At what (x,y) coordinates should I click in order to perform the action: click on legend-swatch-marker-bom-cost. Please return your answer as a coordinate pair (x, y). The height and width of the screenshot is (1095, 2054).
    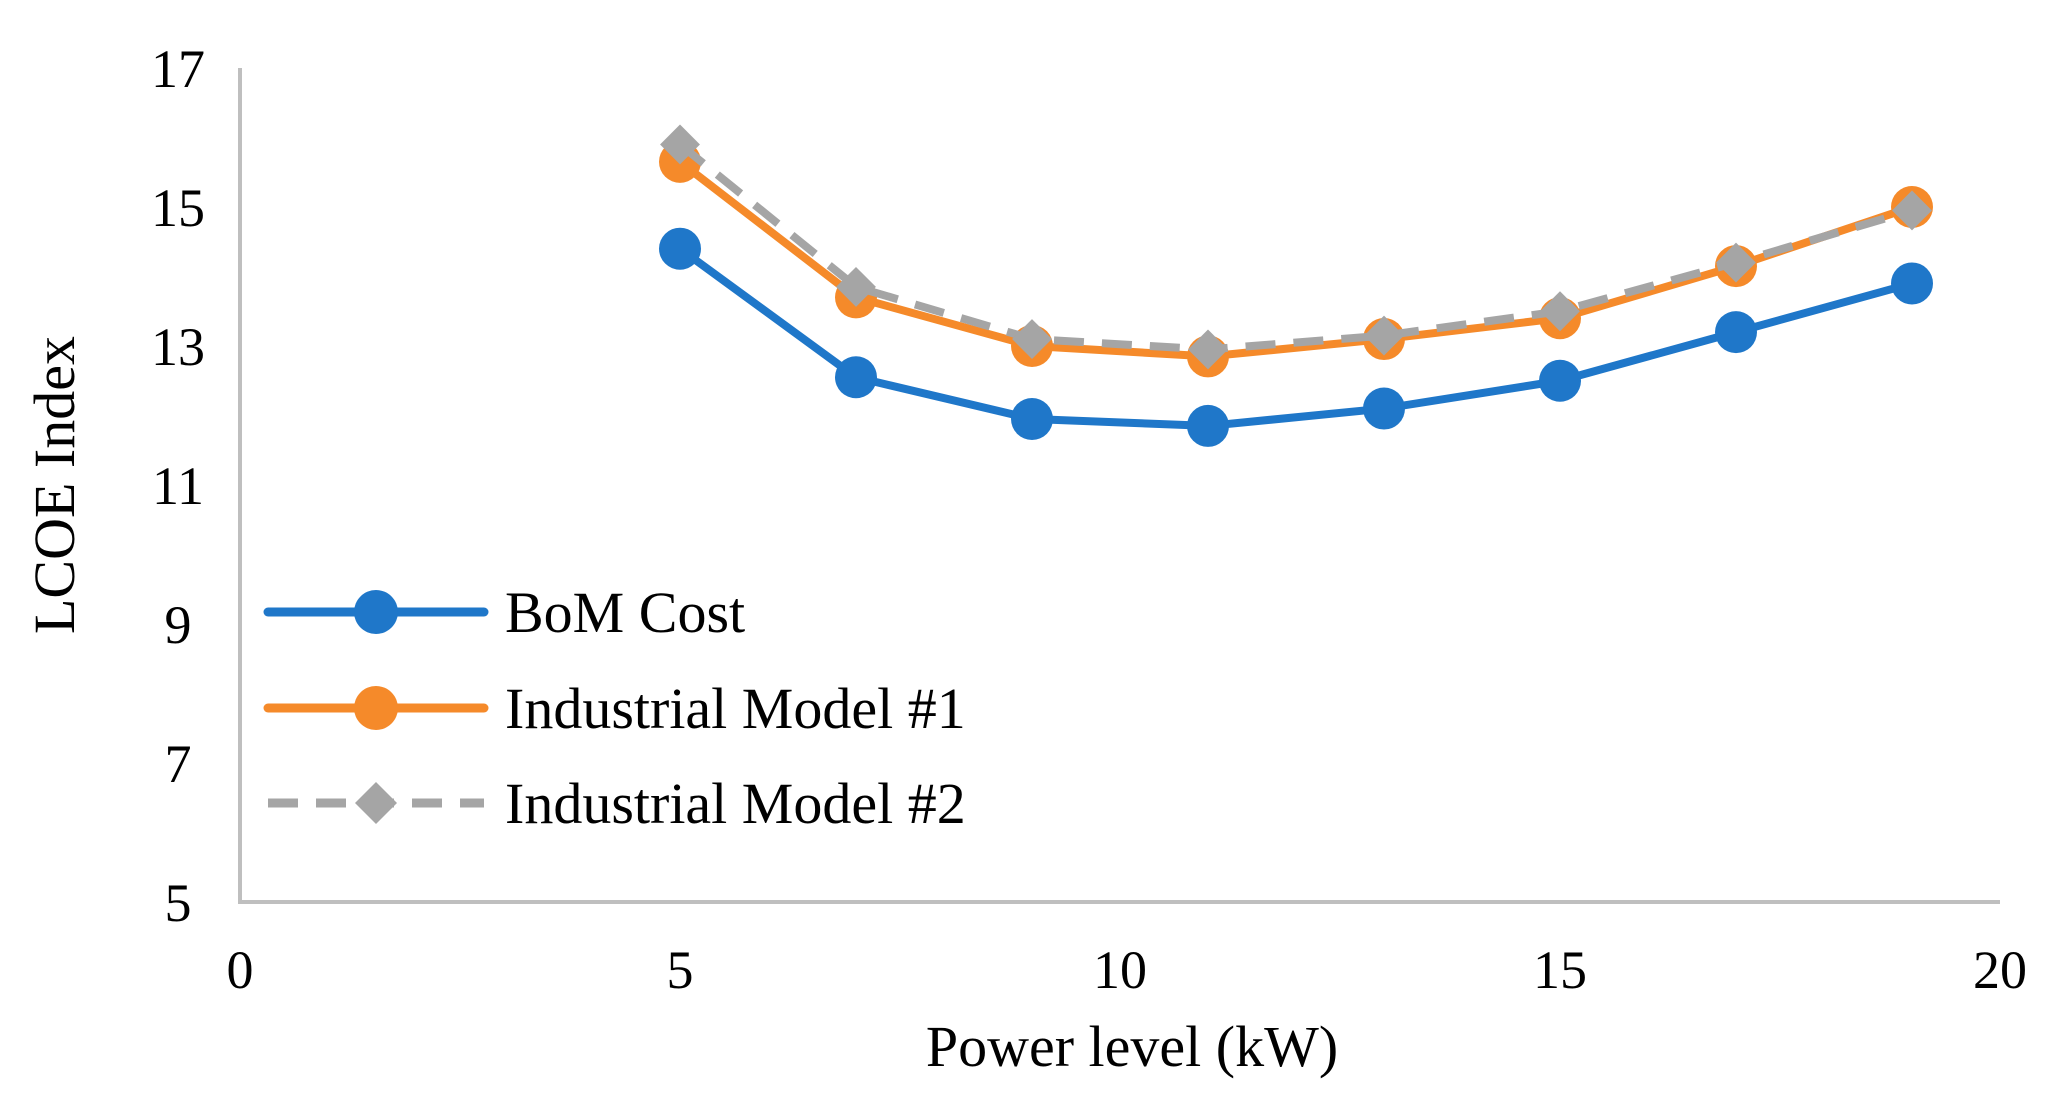
    Looking at the image, I should click on (376, 612).